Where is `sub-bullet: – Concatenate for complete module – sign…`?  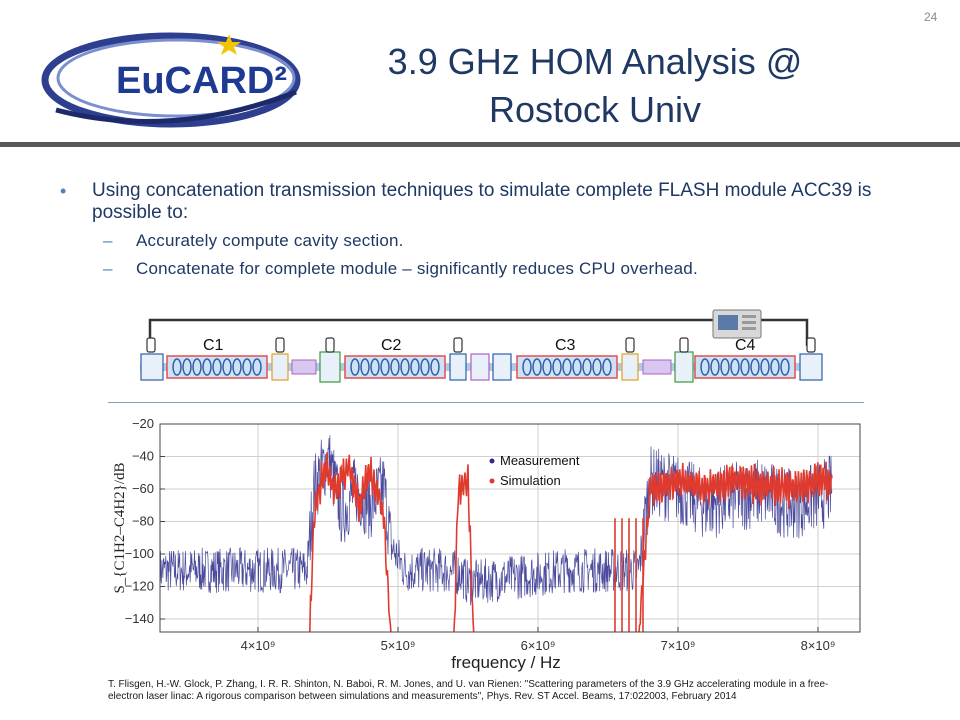 sub-bullet: – Concatenate for complete module – sign… is located at coordinates (490, 269).